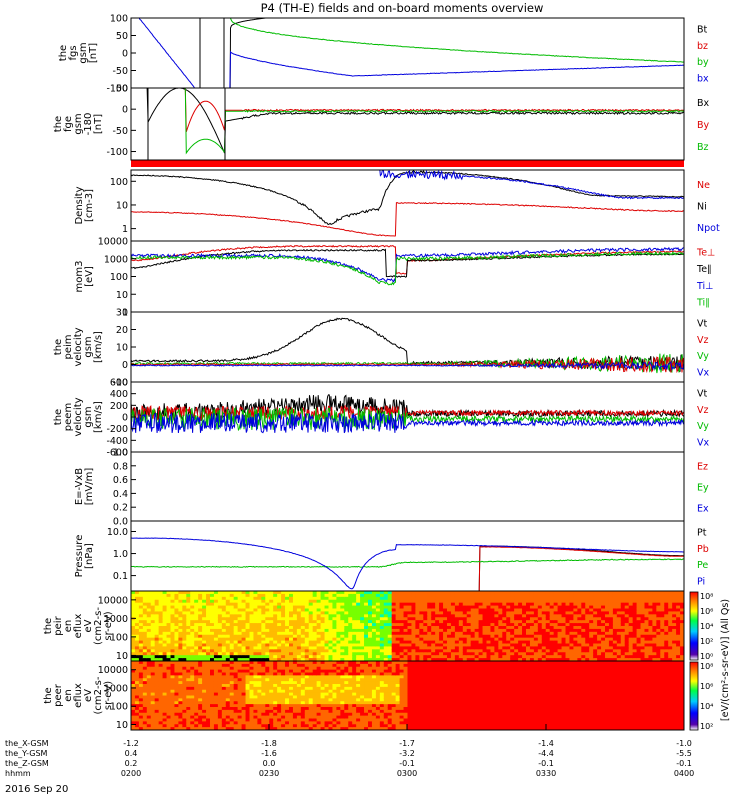 This screenshot has width=750, height=800. What do you see at coordinates (122, 330) in the screenshot?
I see `y-tick-label: 20` at bounding box center [122, 330].